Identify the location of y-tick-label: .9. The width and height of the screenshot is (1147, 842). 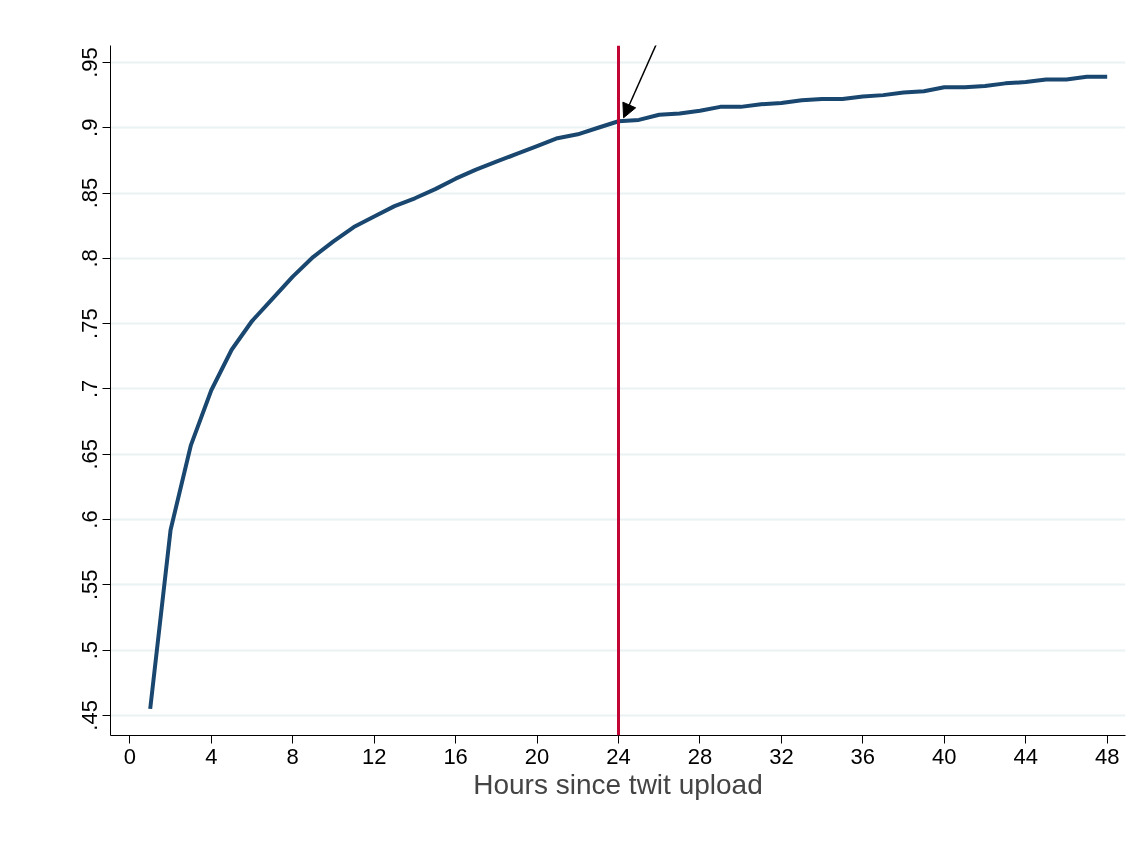
(90, 127).